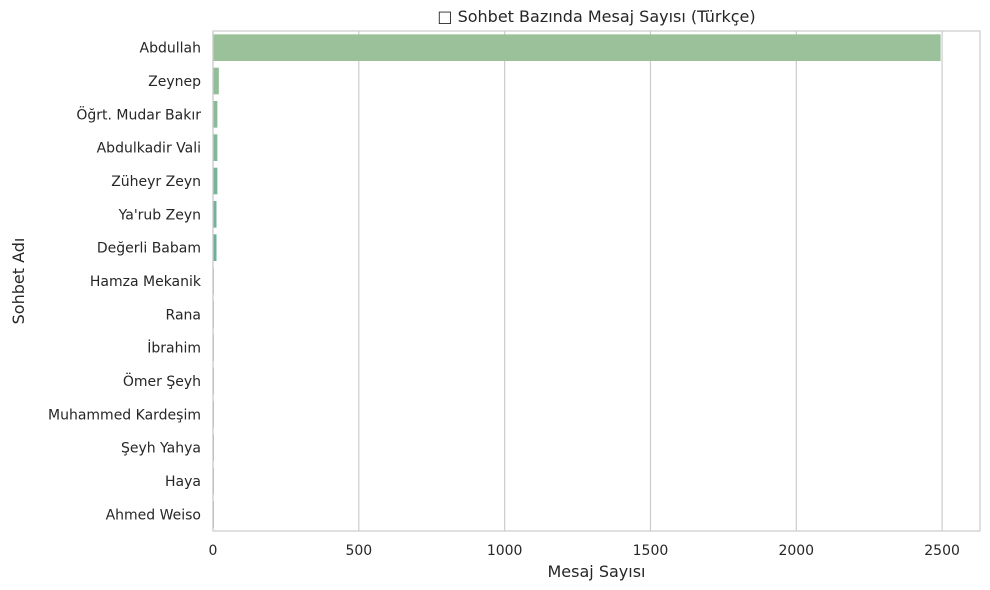 Image resolution: width=990 pixels, height=590 pixels. What do you see at coordinates (183, 315) in the screenshot?
I see `y-tick-label: Rana` at bounding box center [183, 315].